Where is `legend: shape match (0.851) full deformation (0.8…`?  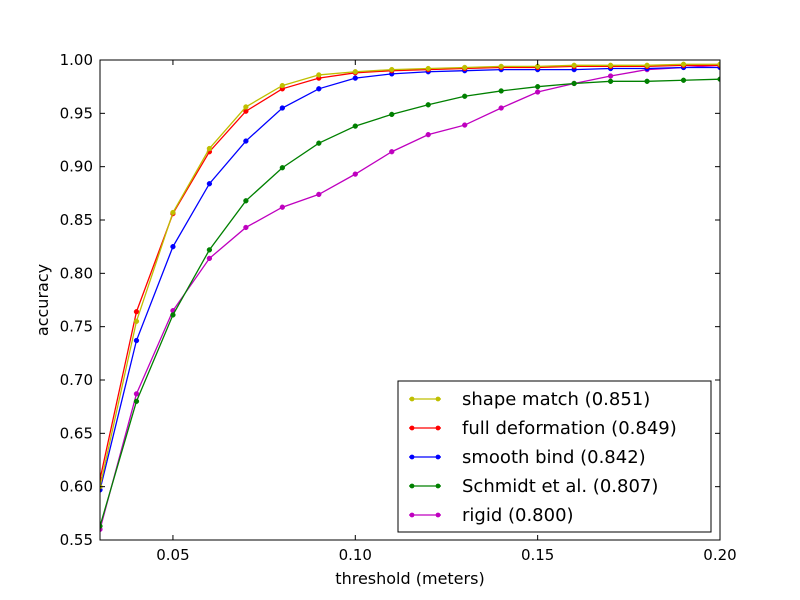
legend: shape match (0.851) full deformation (0.8… is located at coordinates (554, 456).